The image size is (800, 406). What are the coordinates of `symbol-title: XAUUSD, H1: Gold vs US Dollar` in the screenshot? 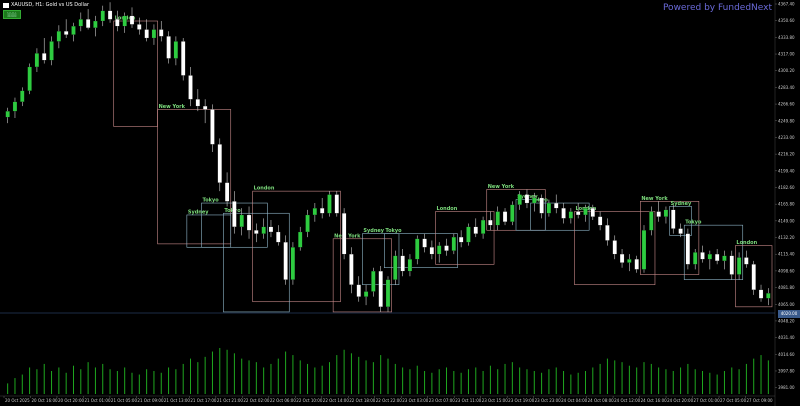 It's located at (50, 5).